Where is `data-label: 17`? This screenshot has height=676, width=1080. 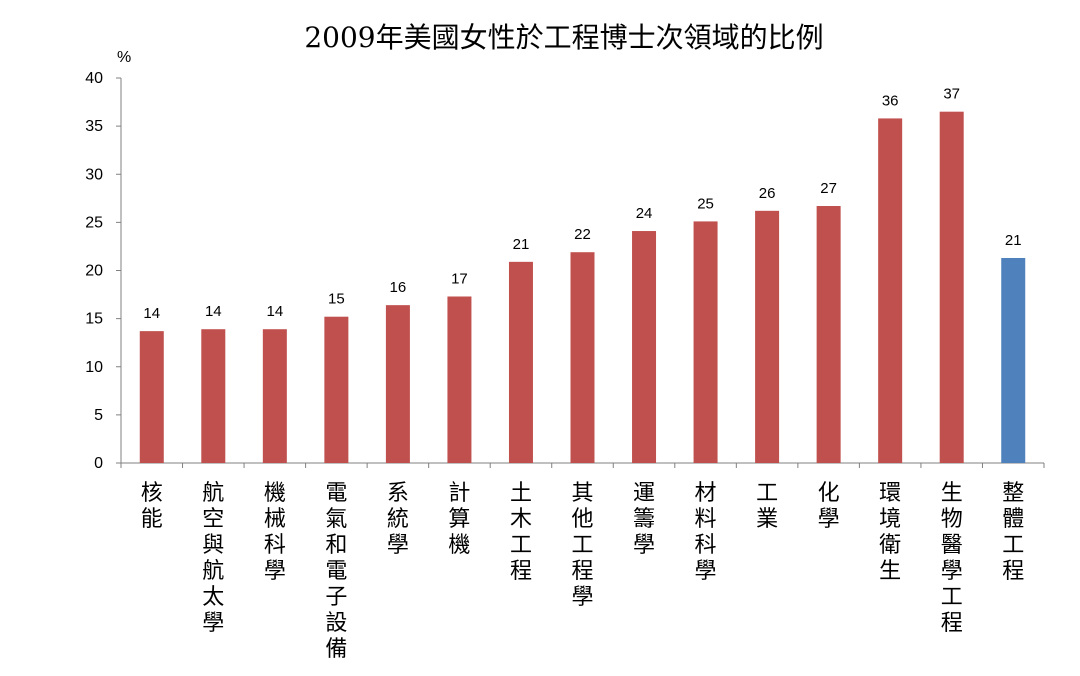
data-label: 17 is located at coordinates (459, 278).